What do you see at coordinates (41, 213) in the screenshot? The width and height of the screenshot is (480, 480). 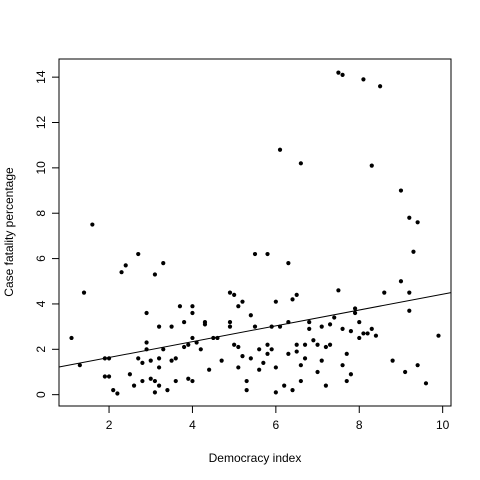 I see `y-tick-label: 8` at bounding box center [41, 213].